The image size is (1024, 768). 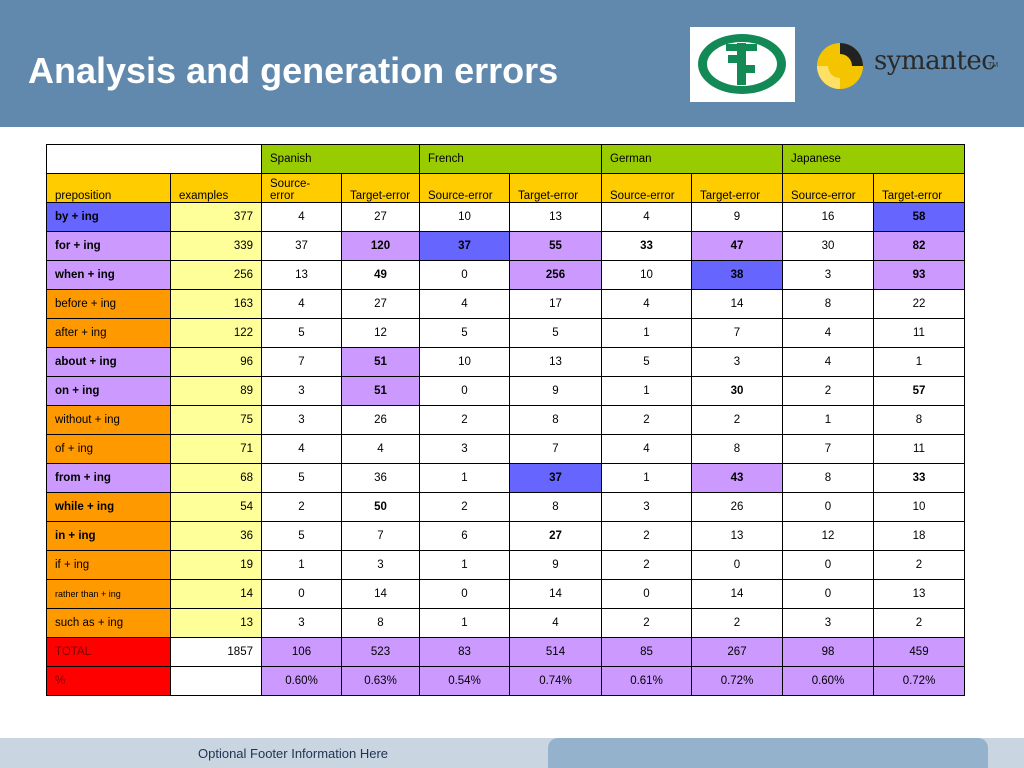 What do you see at coordinates (216, 362) in the screenshot?
I see `examples-cell: 96` at bounding box center [216, 362].